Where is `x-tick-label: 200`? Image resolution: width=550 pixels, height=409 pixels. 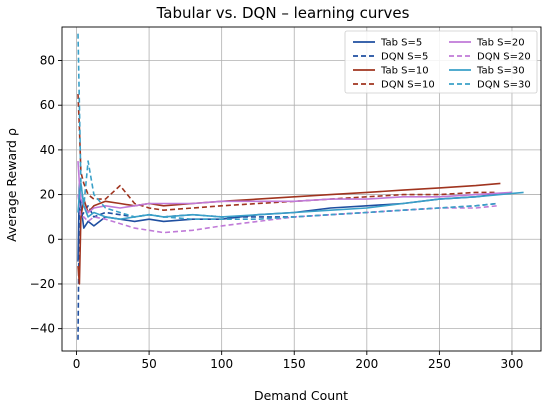
x-tick-label: 200 is located at coordinates (366, 364).